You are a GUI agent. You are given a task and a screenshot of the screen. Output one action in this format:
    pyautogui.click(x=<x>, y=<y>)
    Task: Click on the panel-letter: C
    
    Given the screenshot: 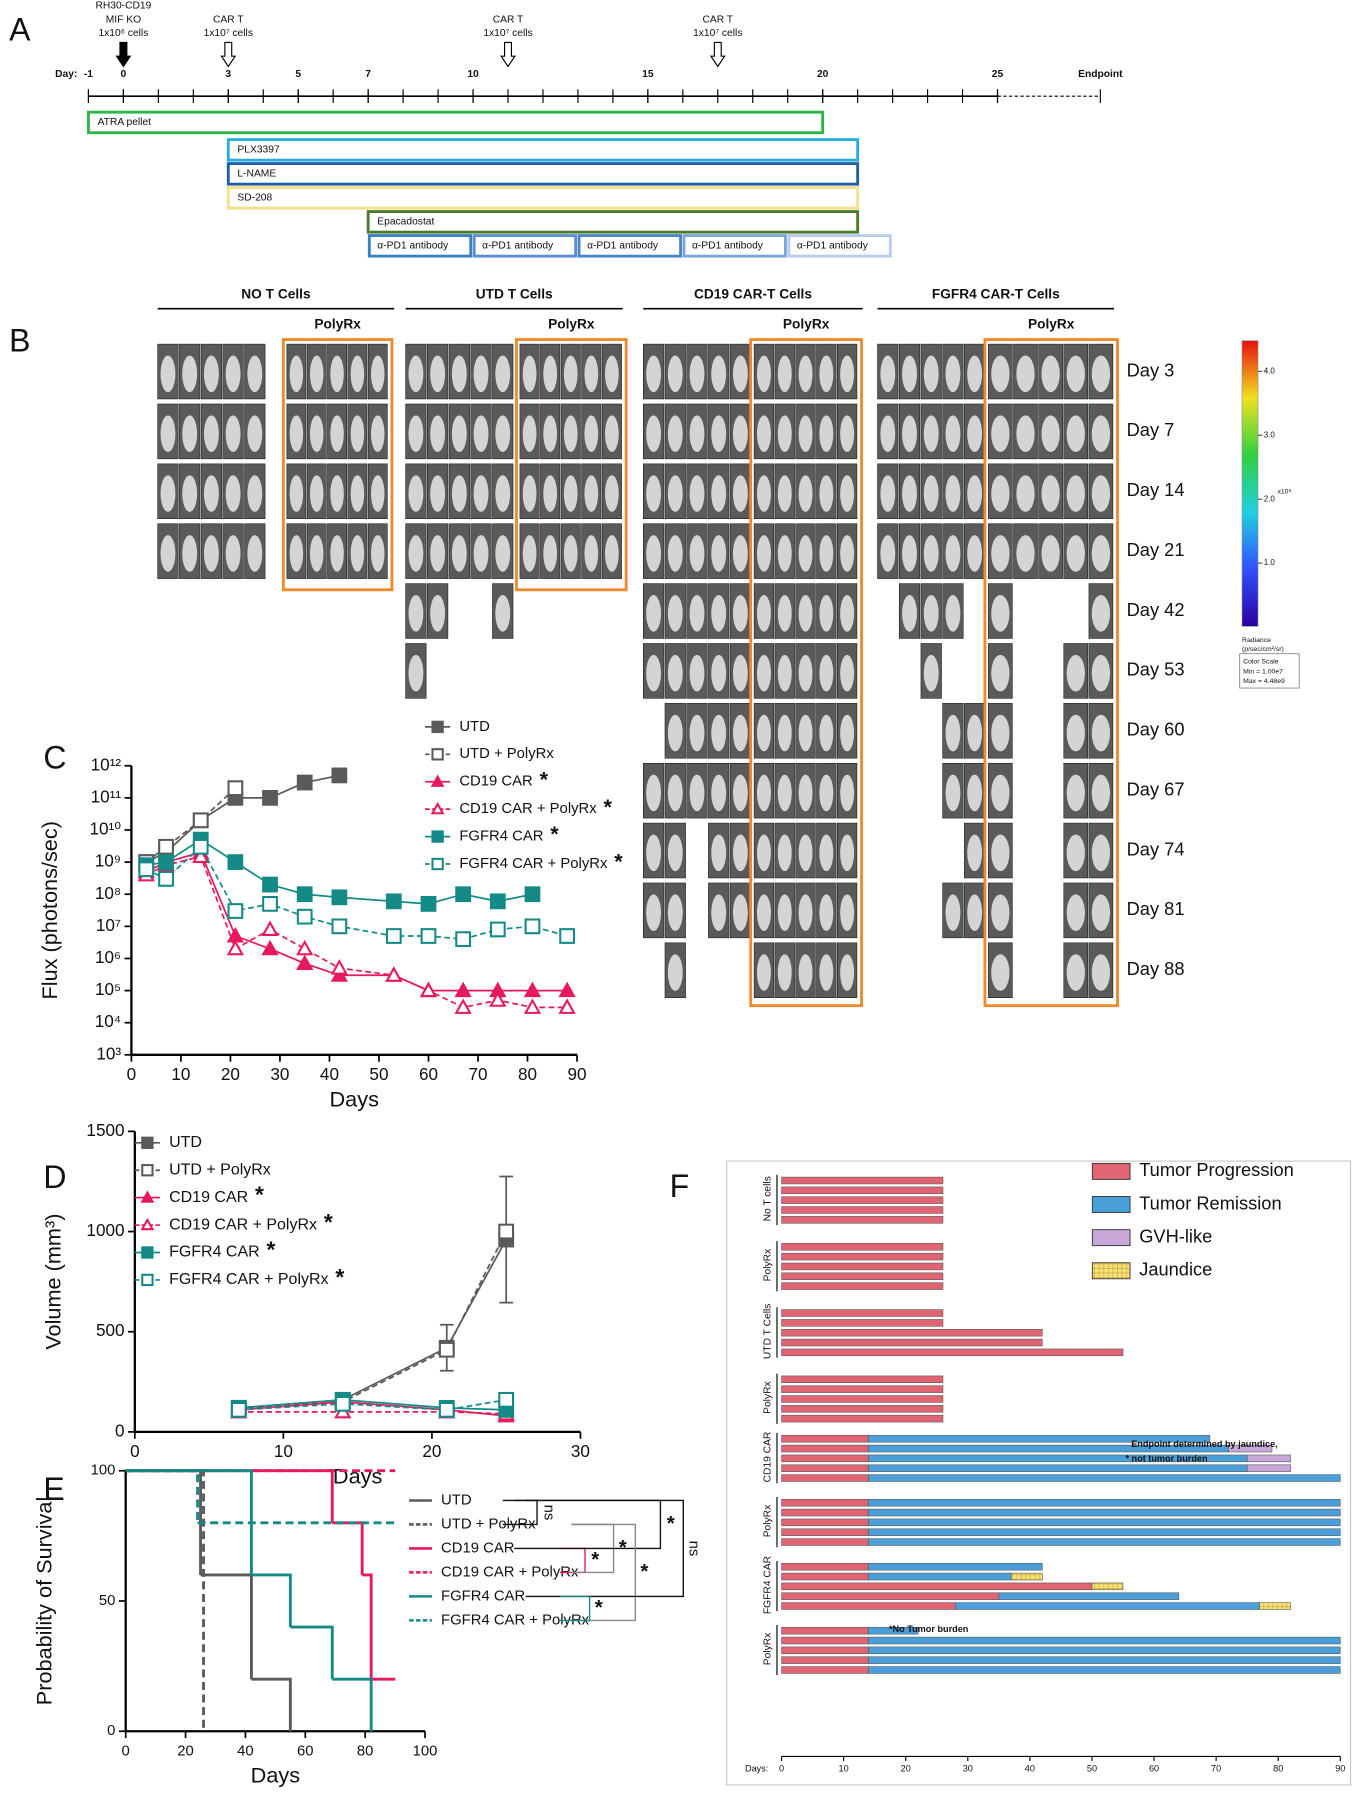 What is the action you would take?
    pyautogui.click(x=54, y=757)
    